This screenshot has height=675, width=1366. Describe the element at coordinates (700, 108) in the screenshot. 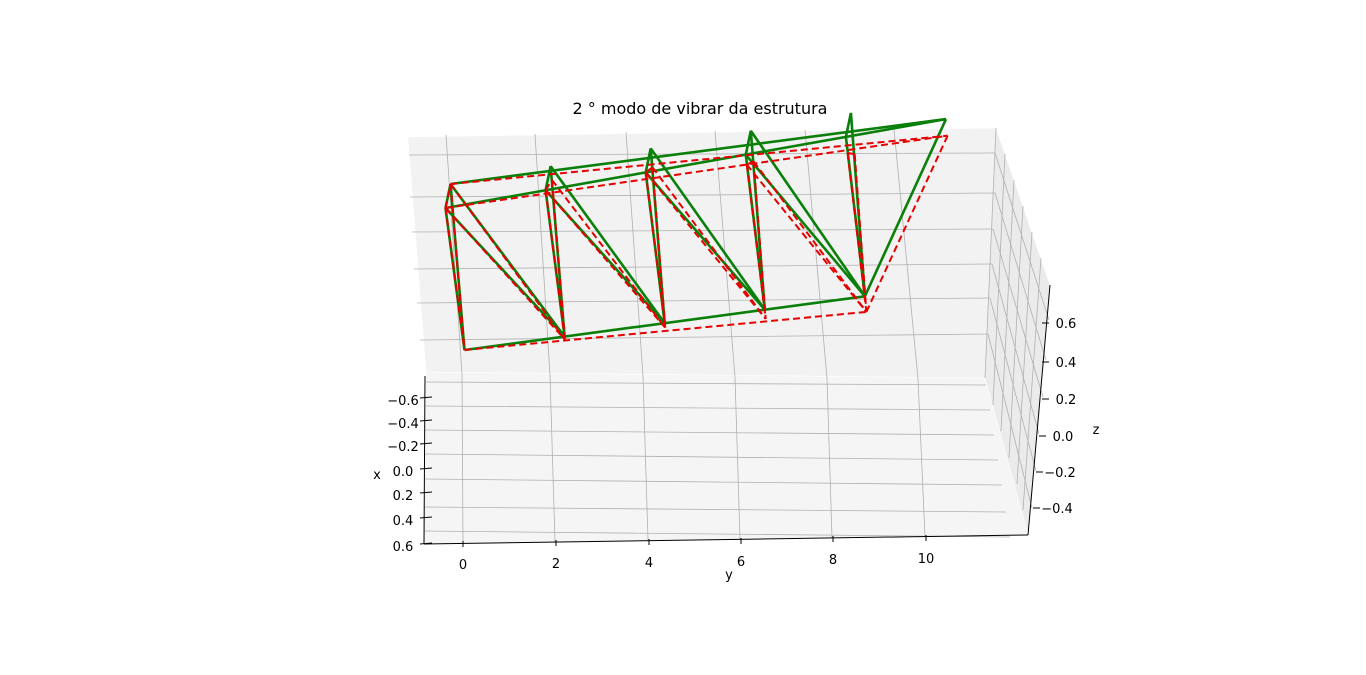

I see `chart-title: 2 ° modo de vibrar da estrutura` at that location.